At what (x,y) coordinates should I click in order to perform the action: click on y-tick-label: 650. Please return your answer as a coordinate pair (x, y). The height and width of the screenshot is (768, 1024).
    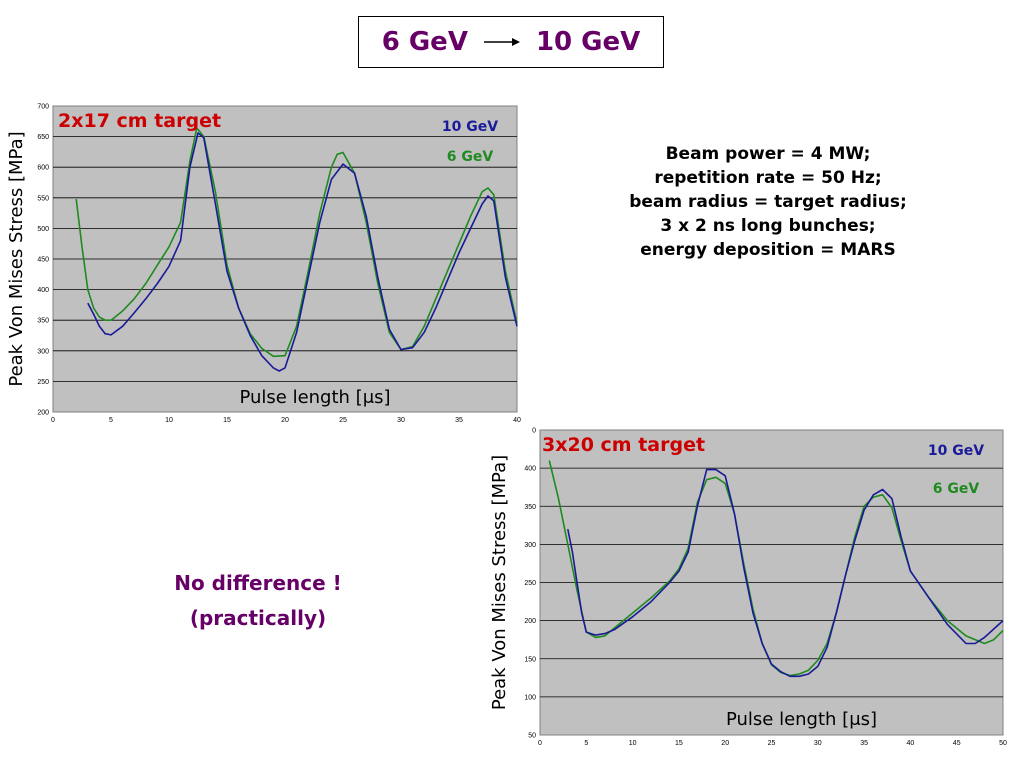
    Looking at the image, I should click on (43, 137).